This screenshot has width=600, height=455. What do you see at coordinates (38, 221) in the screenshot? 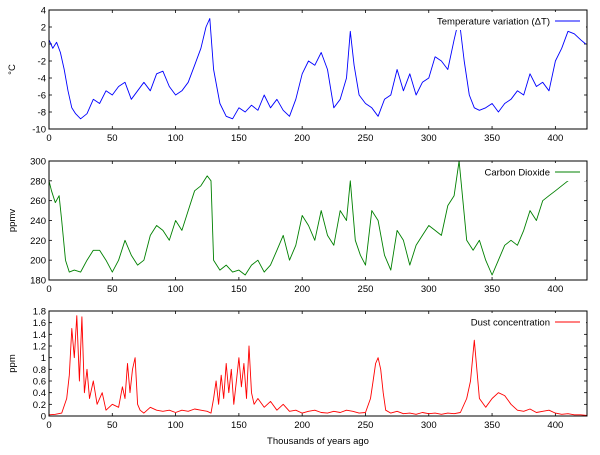
I see `y-tick-label: 240` at bounding box center [38, 221].